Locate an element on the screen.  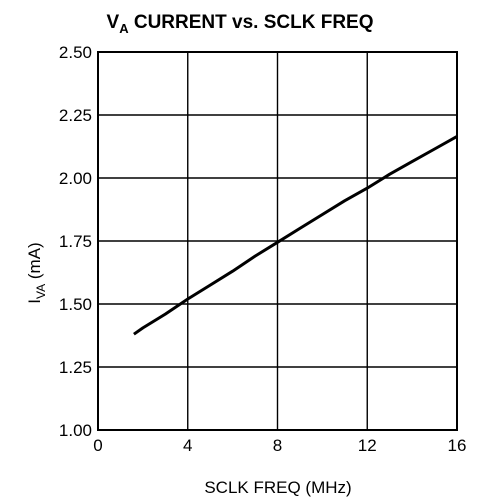
y-axis-label: IVA (mA) is located at coordinates (36, 272).